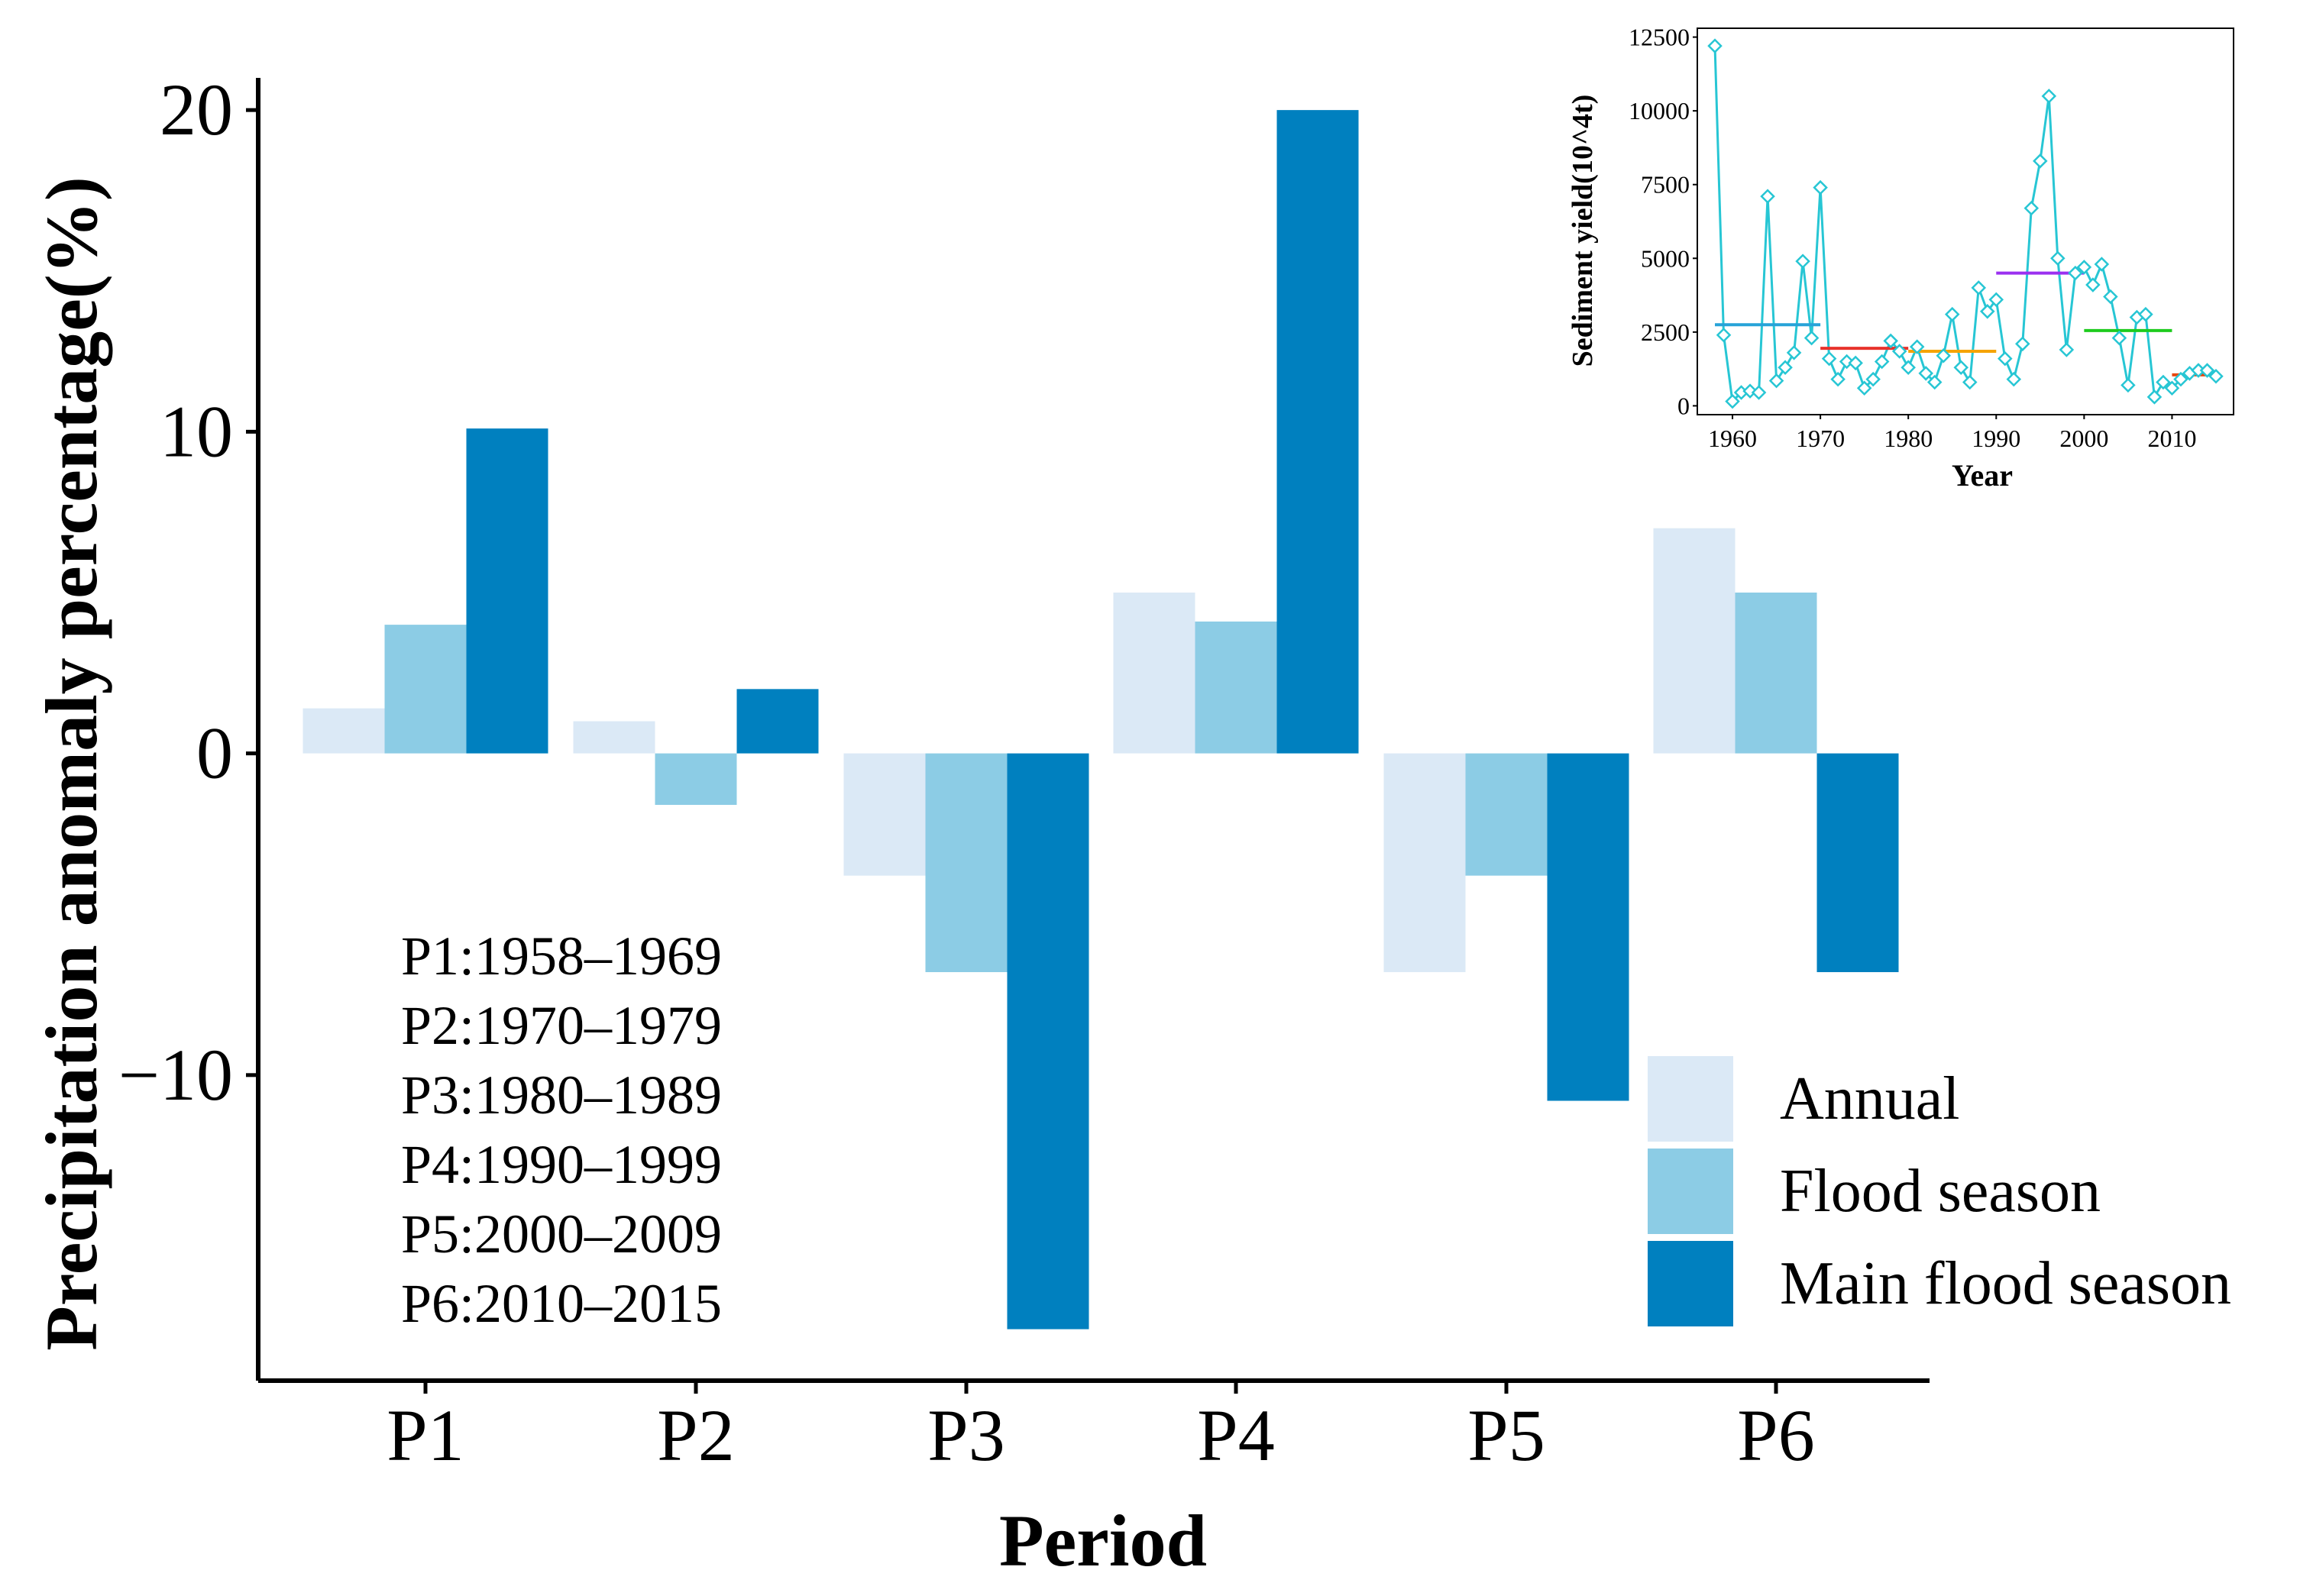  What do you see at coordinates (1996, 438) in the screenshot?
I see `inset-x-tick-label: 1990` at bounding box center [1996, 438].